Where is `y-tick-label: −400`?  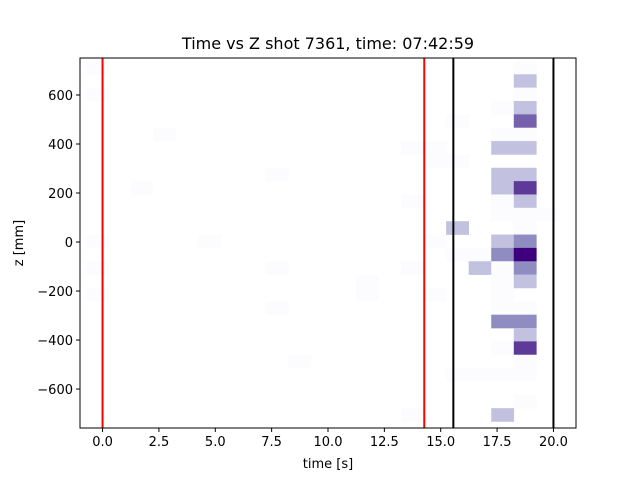 y-tick-label: −400 is located at coordinates (55, 341).